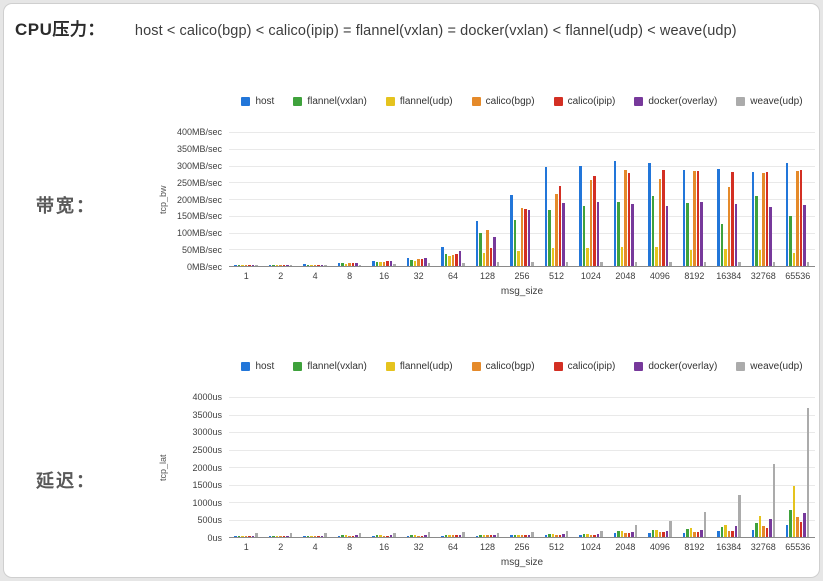 Image resolution: width=823 pixels, height=581 pixels. What do you see at coordinates (683, 366) in the screenshot?
I see `legend-label: docker(overlay)` at bounding box center [683, 366].